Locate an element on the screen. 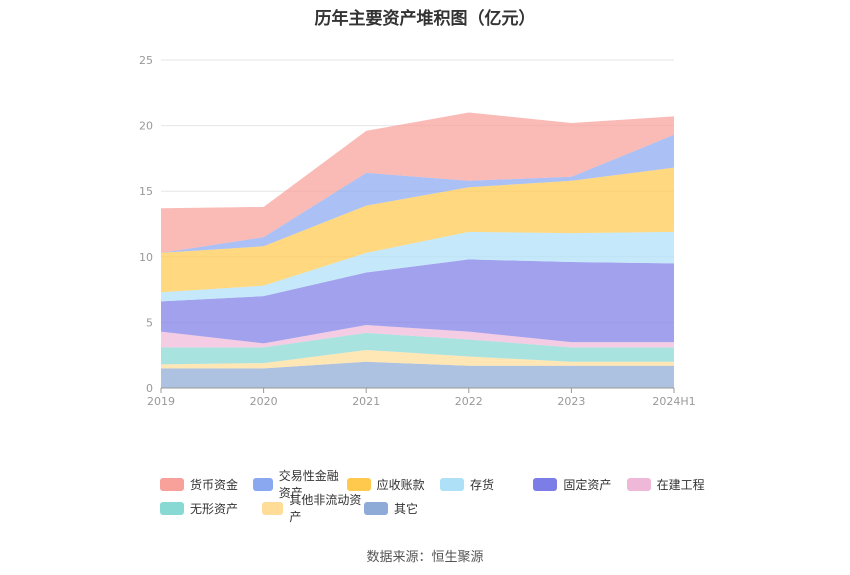 The height and width of the screenshot is (575, 850). legend-item: 固定资产 is located at coordinates (579, 484).